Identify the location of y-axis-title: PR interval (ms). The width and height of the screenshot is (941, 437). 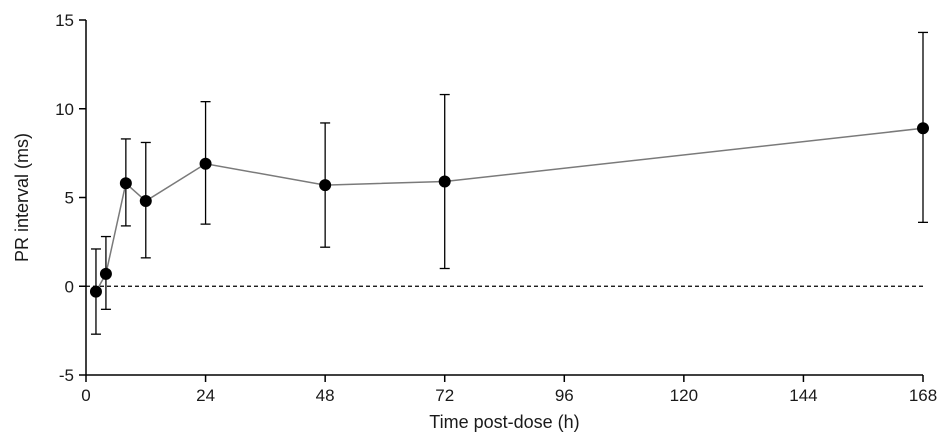
(22, 197).